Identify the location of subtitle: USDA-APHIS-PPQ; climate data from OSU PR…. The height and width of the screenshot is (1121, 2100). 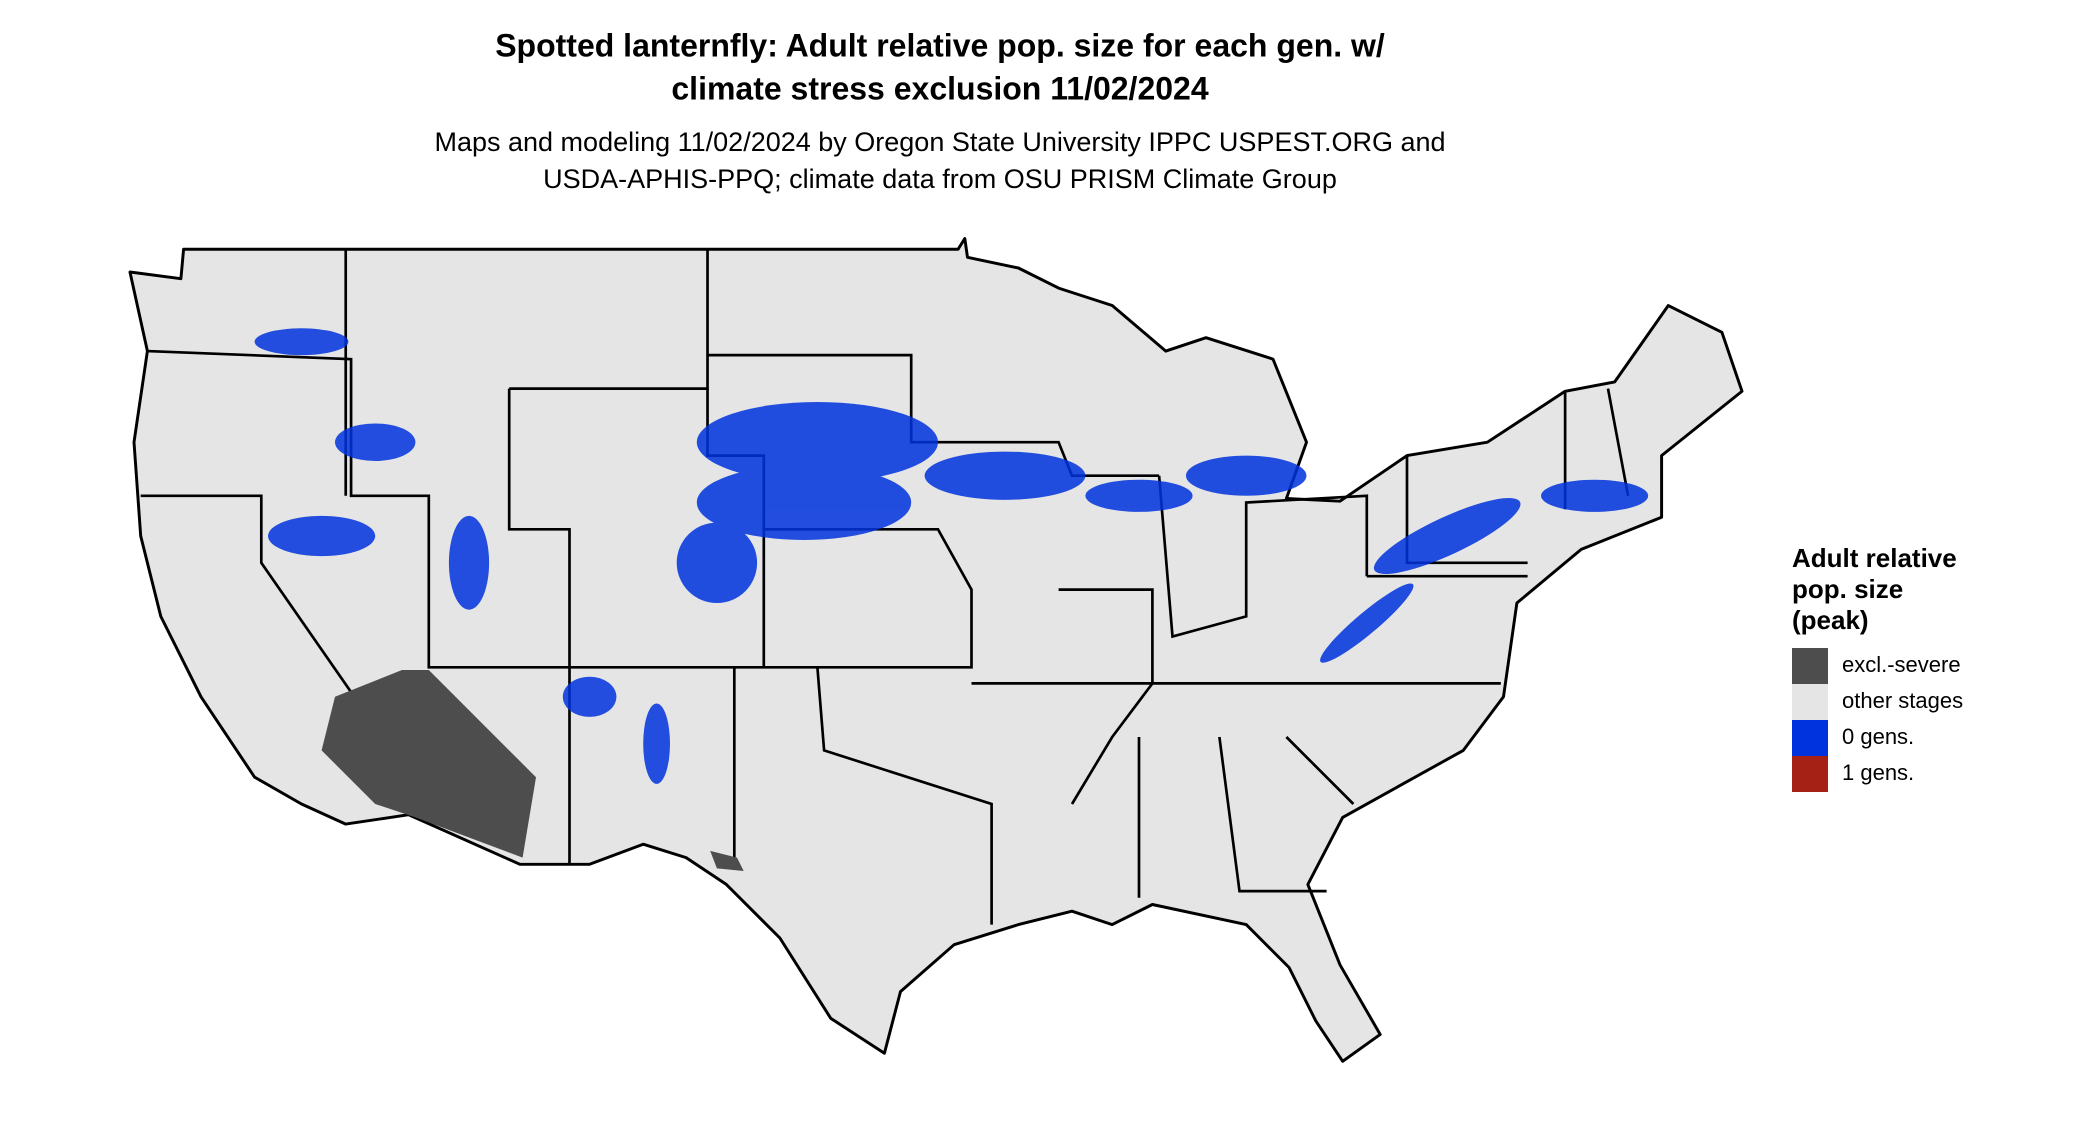
(940, 179).